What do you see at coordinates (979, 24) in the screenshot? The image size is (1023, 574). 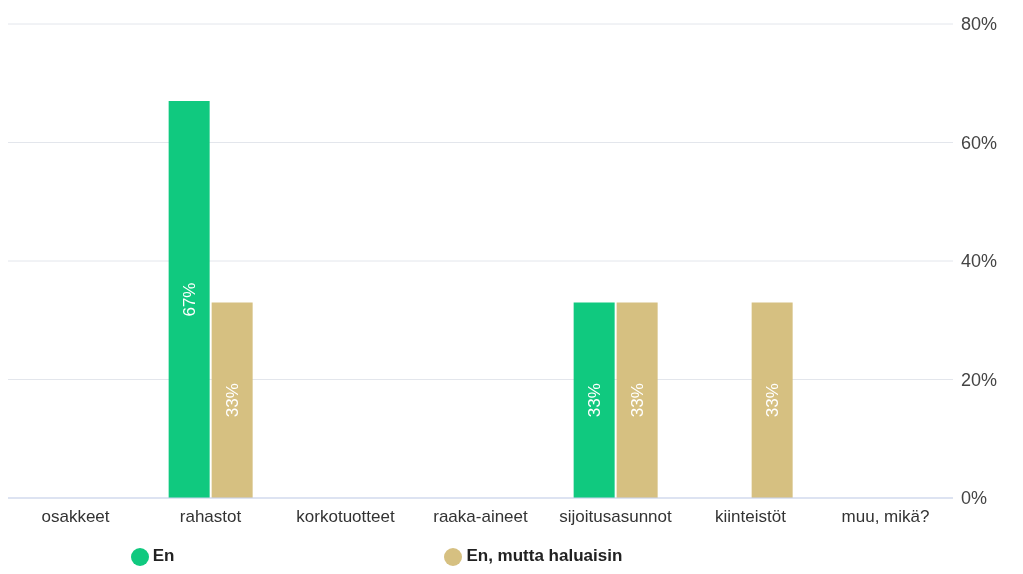 I see `y-tick-label: 80%` at bounding box center [979, 24].